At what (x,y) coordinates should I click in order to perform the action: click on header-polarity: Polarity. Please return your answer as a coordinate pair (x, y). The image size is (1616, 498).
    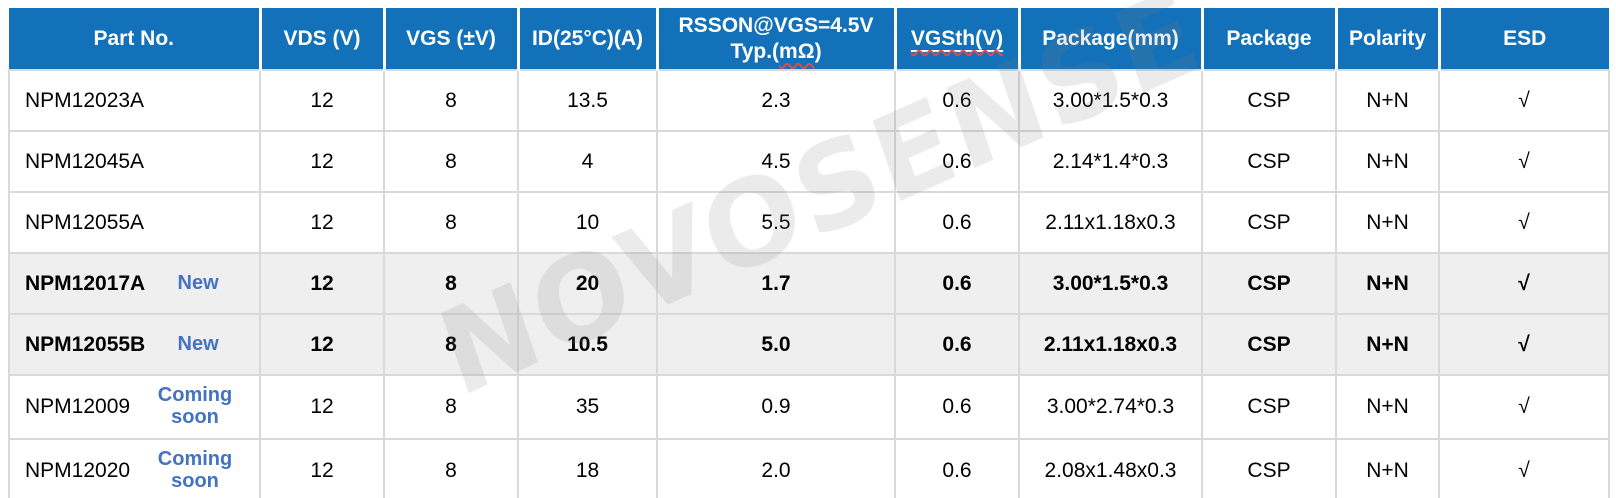
    Looking at the image, I should click on (1386, 39).